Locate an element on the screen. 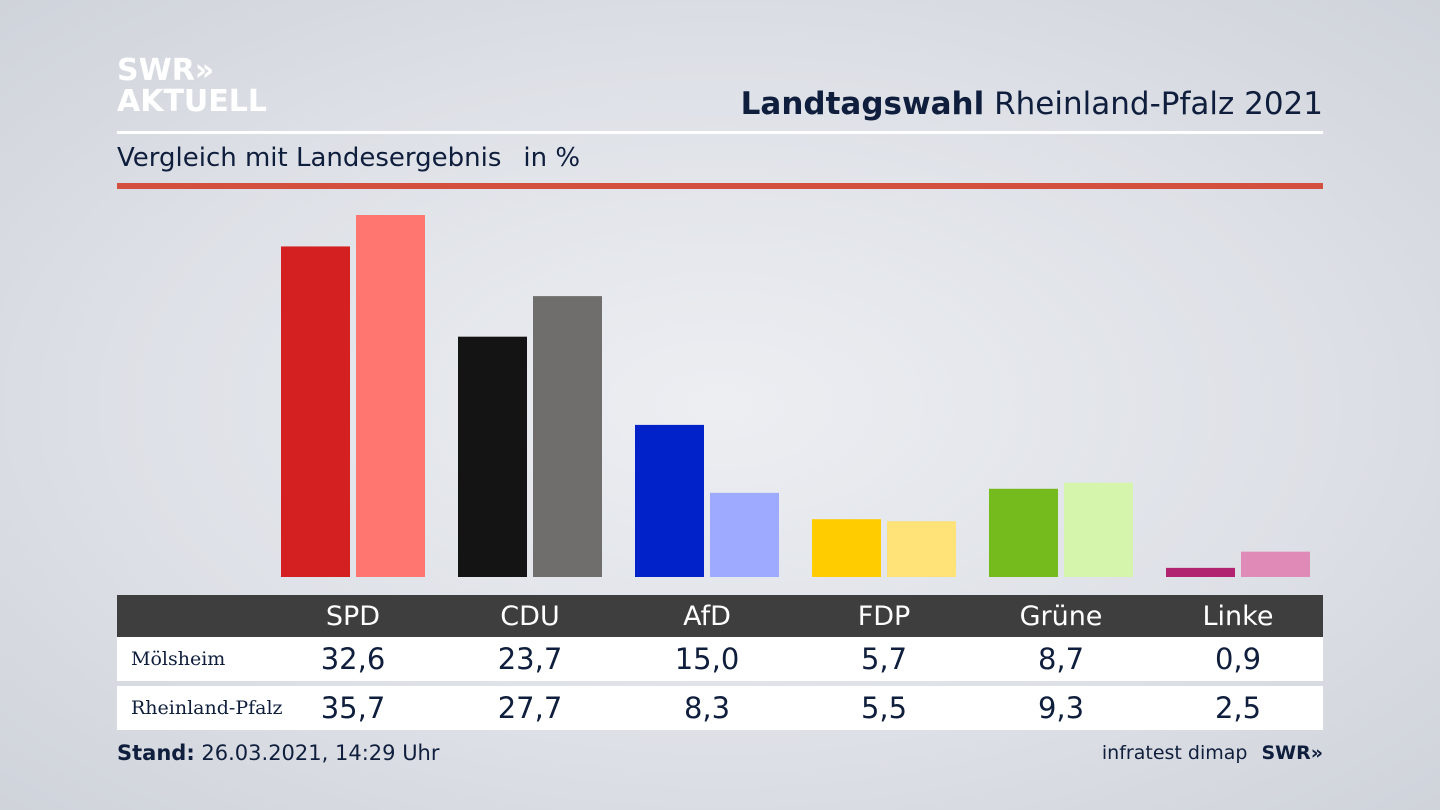 The height and width of the screenshot is (810, 1440). bar-afd-state is located at coordinates (744, 534).